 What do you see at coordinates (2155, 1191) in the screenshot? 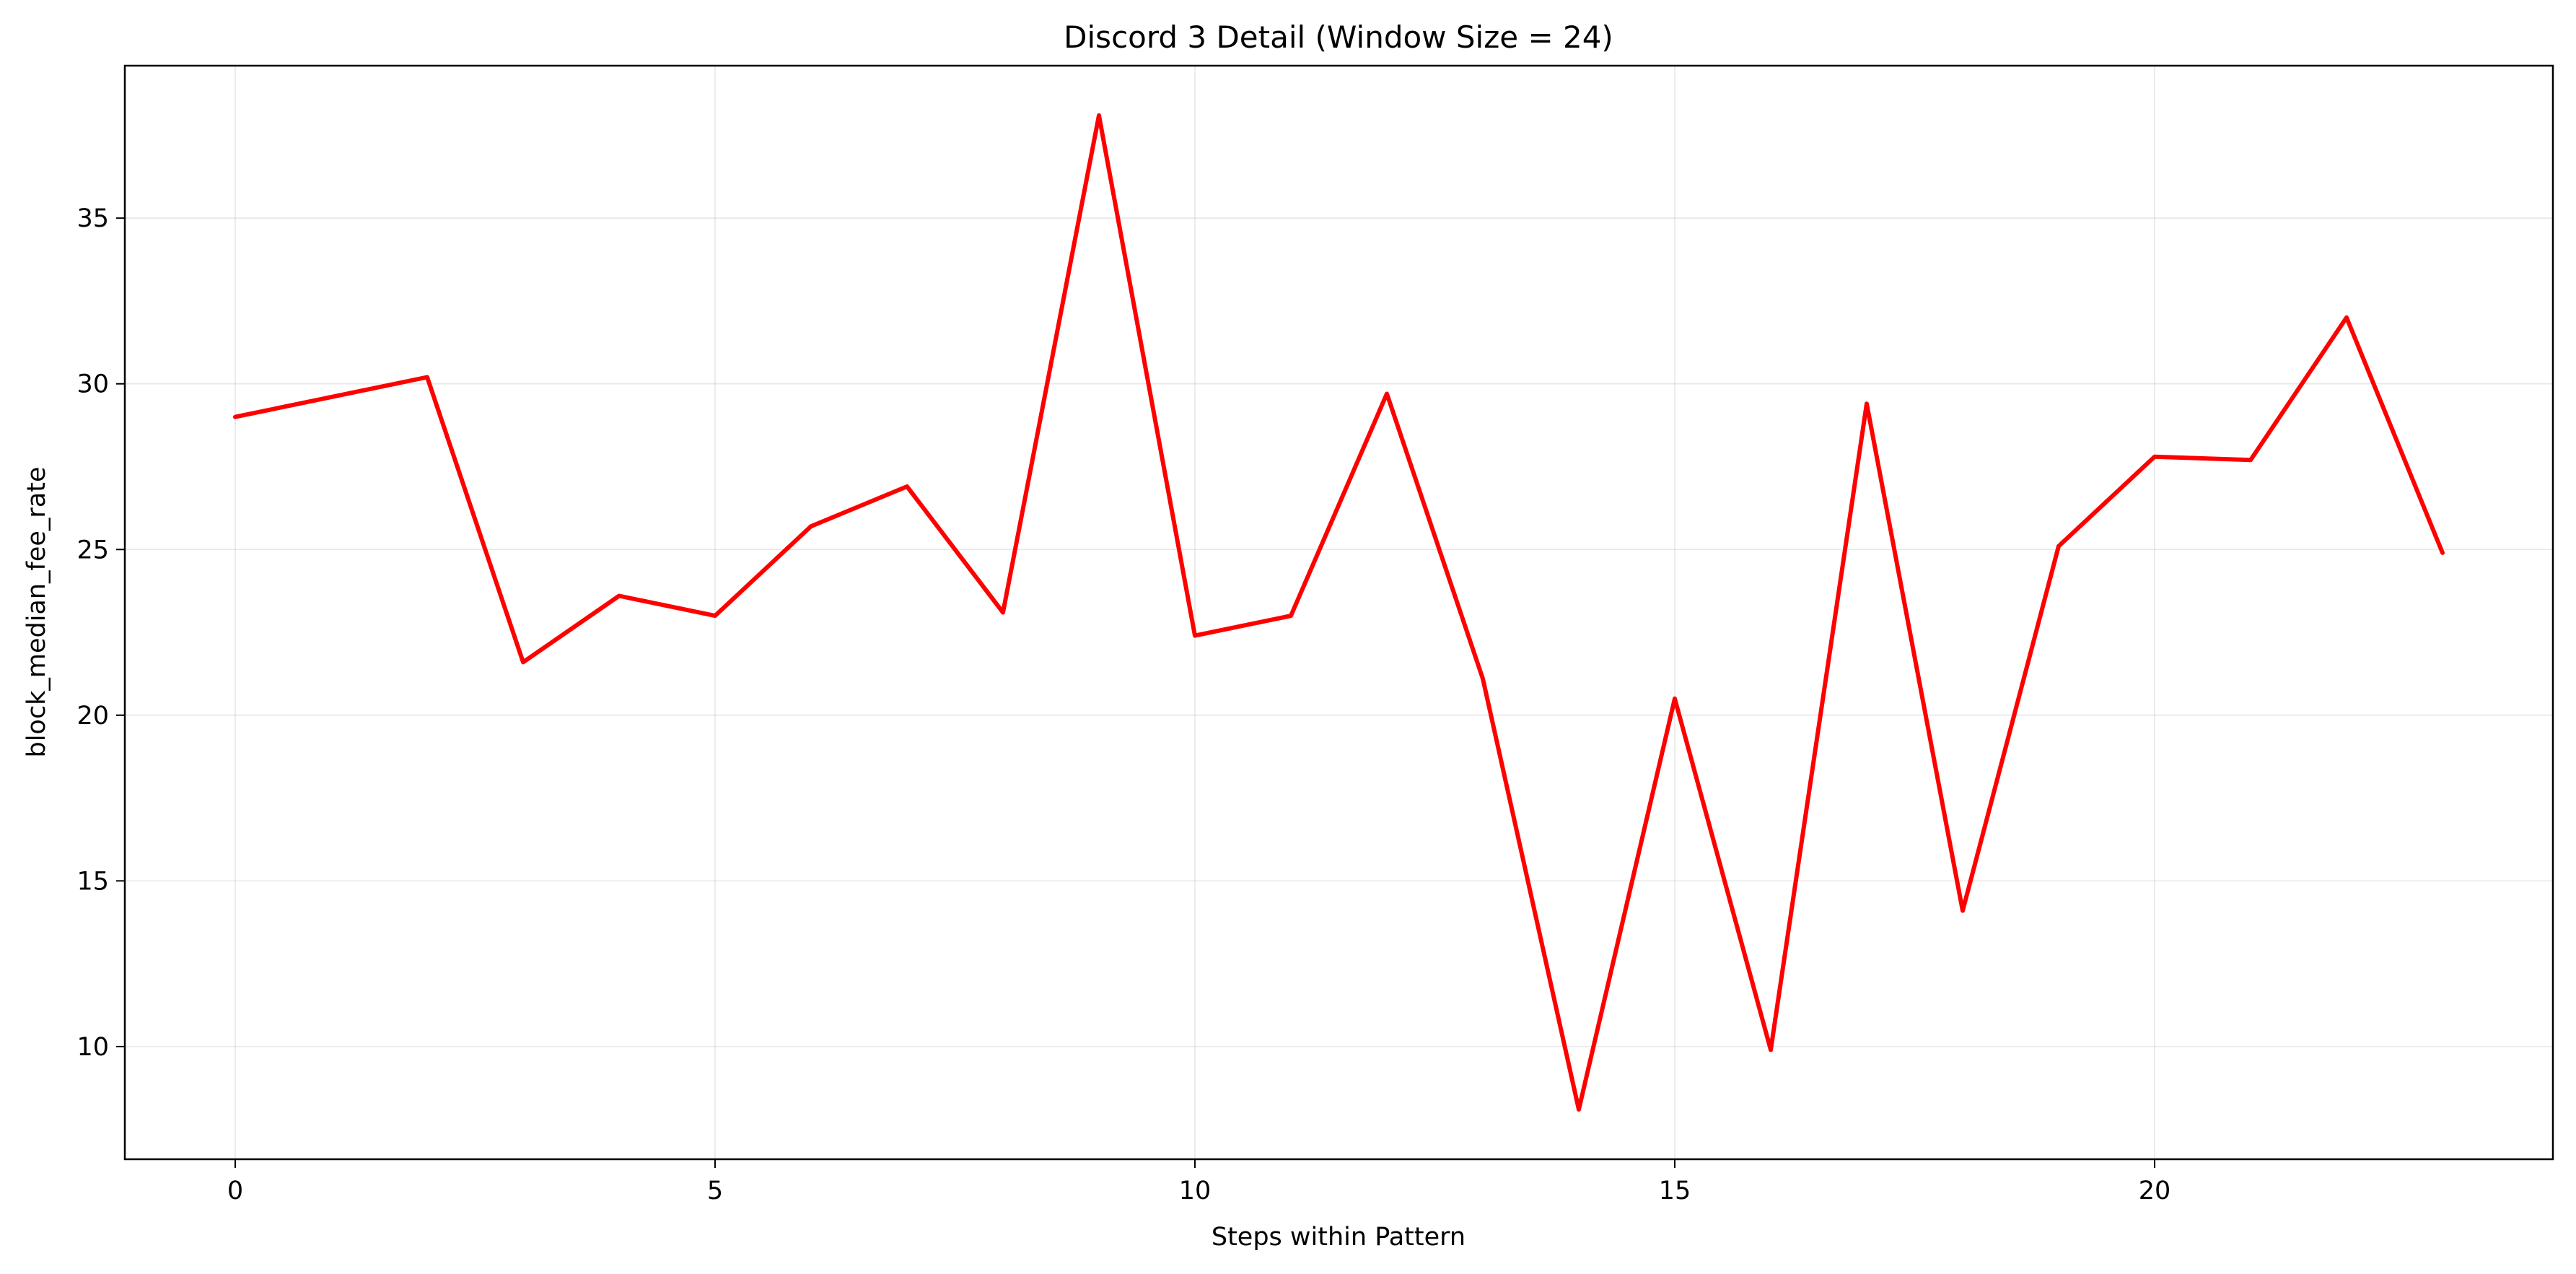
I see `x-tick-label: 20` at bounding box center [2155, 1191].